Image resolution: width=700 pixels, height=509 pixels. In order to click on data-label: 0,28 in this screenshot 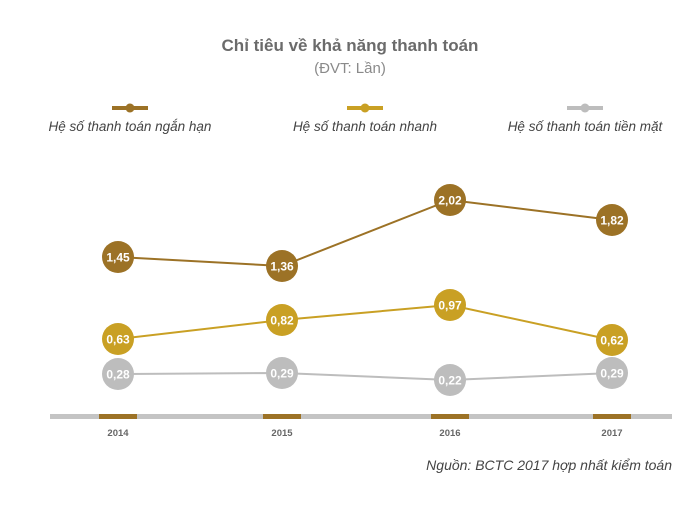, I will do `click(118, 375)`.